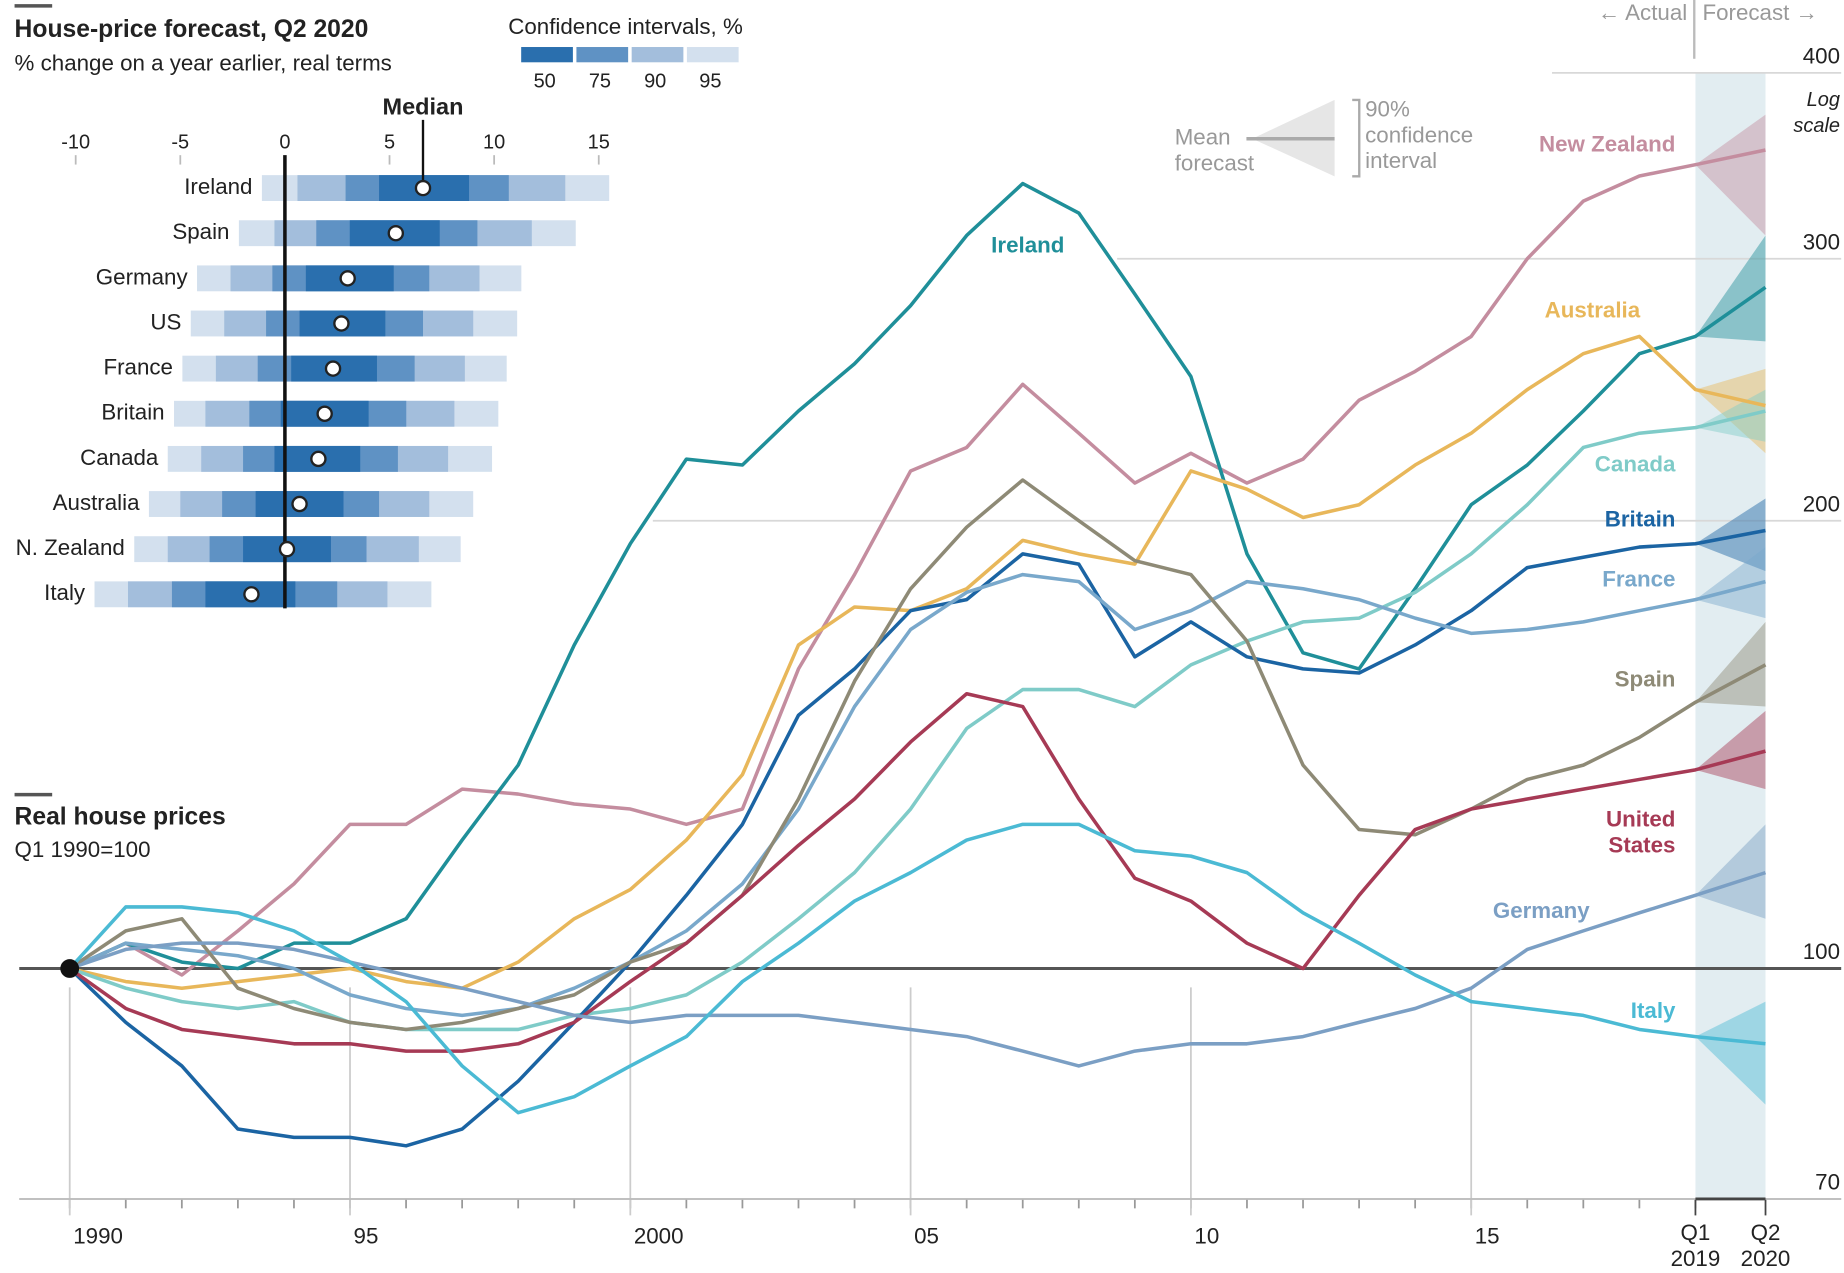  I want to click on x-tick-label: Q2 2020, so click(1766, 1245).